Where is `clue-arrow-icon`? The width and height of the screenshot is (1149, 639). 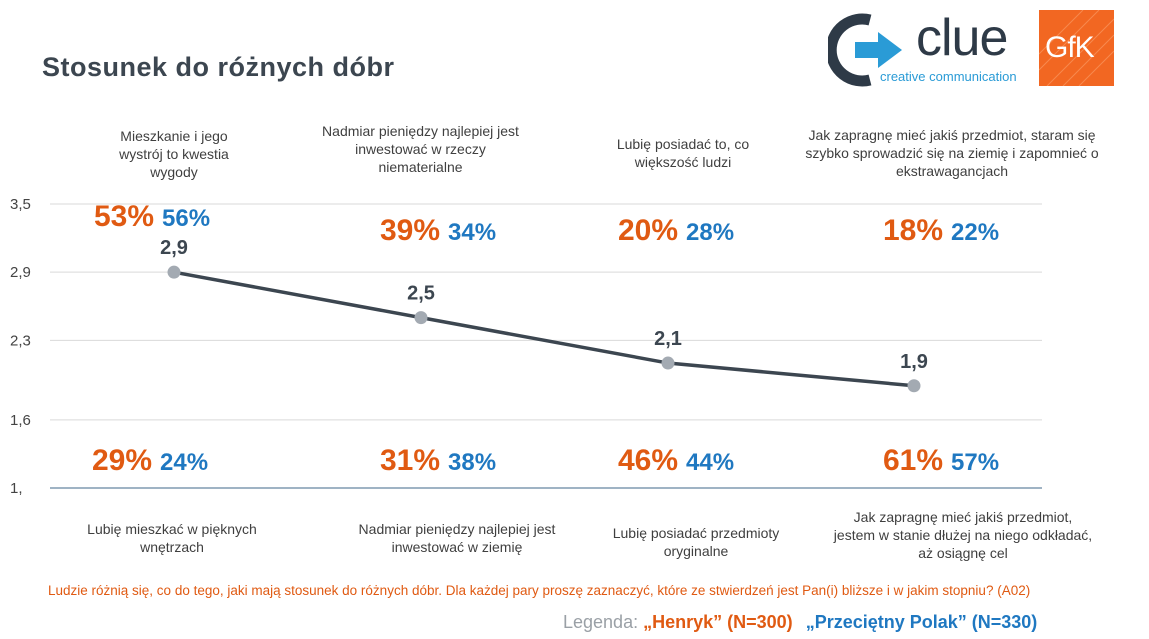
clue-arrow-icon is located at coordinates (865, 50).